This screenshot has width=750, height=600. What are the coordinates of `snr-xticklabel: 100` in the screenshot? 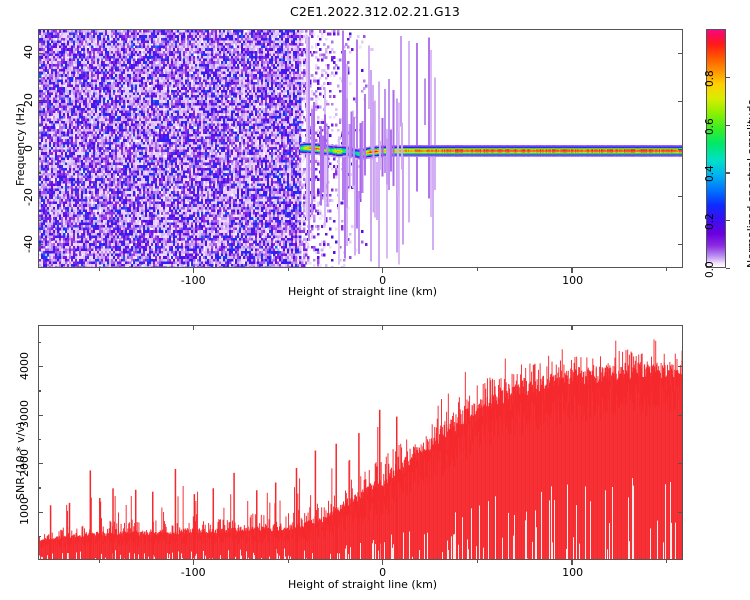 It's located at (573, 572).